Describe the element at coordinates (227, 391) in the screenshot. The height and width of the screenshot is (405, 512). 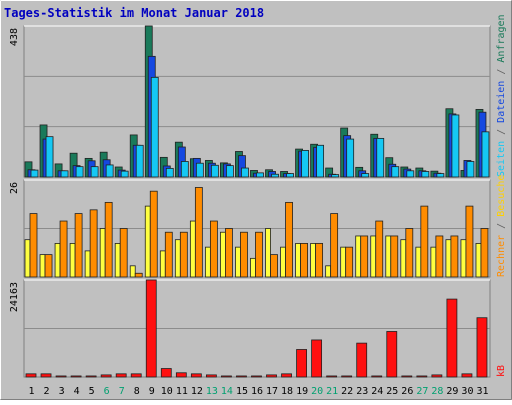
I see `day-label: 14` at that location.